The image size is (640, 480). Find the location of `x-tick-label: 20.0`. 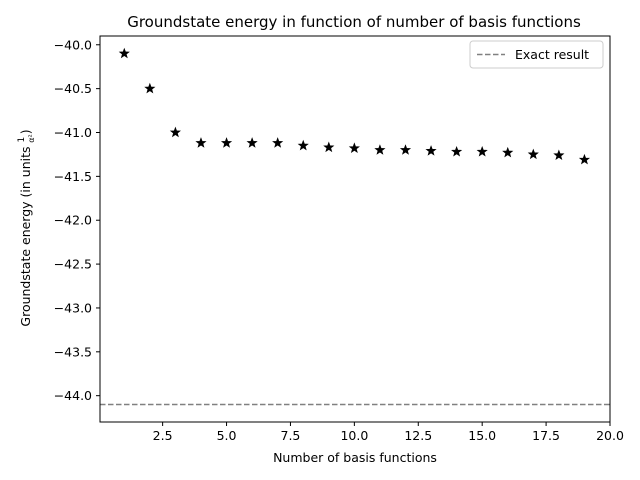

x-tick-label: 20.0 is located at coordinates (610, 435).